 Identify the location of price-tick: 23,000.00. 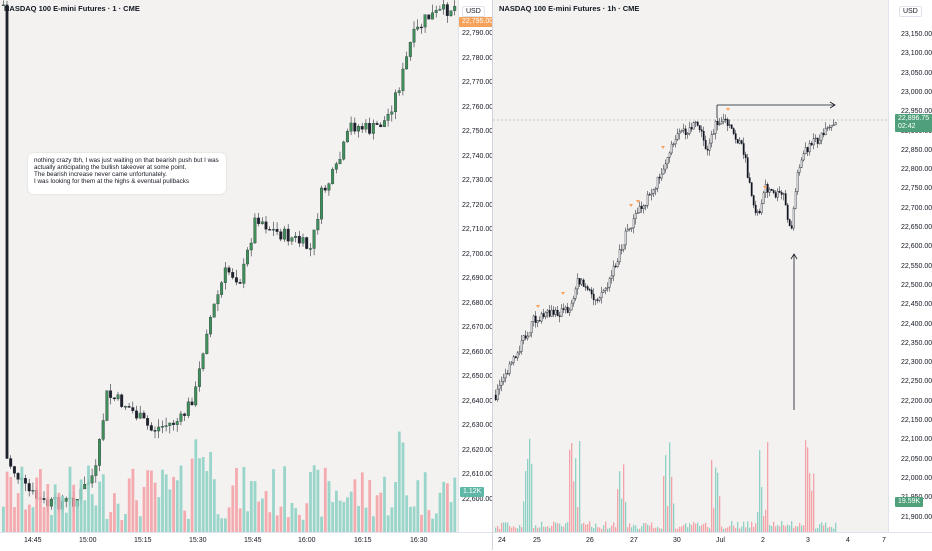
(916, 92).